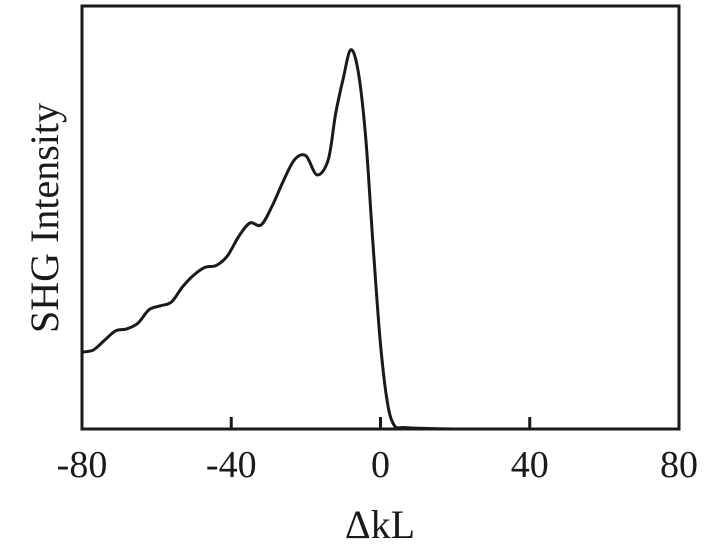 The image size is (710, 549). What do you see at coordinates (679, 465) in the screenshot?
I see `x-tick-label: 80` at bounding box center [679, 465].